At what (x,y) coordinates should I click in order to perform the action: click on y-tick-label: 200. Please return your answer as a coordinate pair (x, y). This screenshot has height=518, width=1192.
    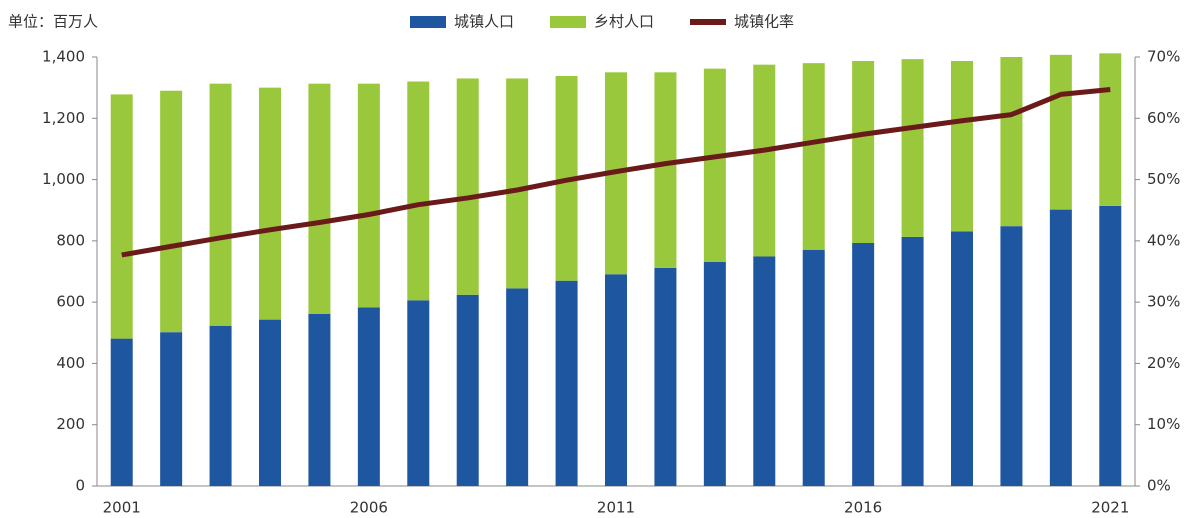
    Looking at the image, I should click on (70, 424).